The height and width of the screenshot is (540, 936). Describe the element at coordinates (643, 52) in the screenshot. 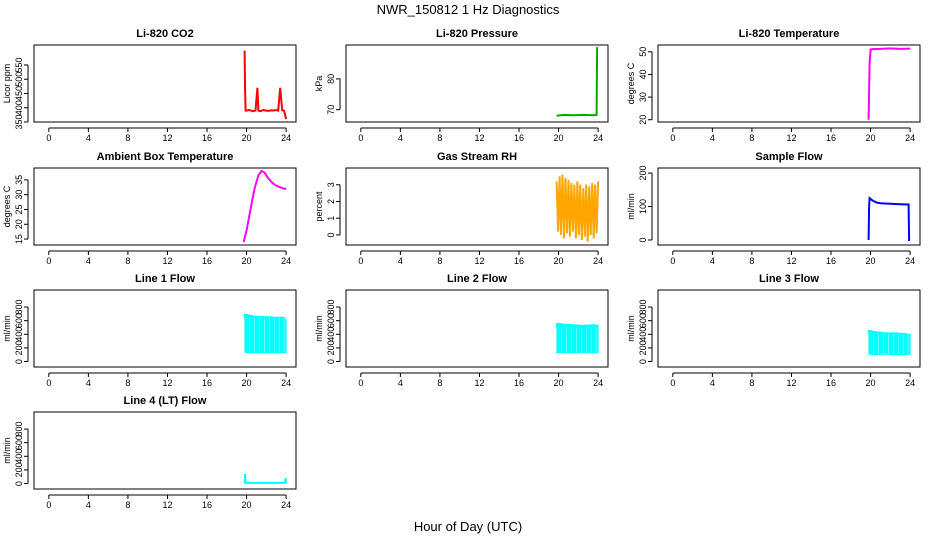

I see `y-tick-label: 50` at that location.